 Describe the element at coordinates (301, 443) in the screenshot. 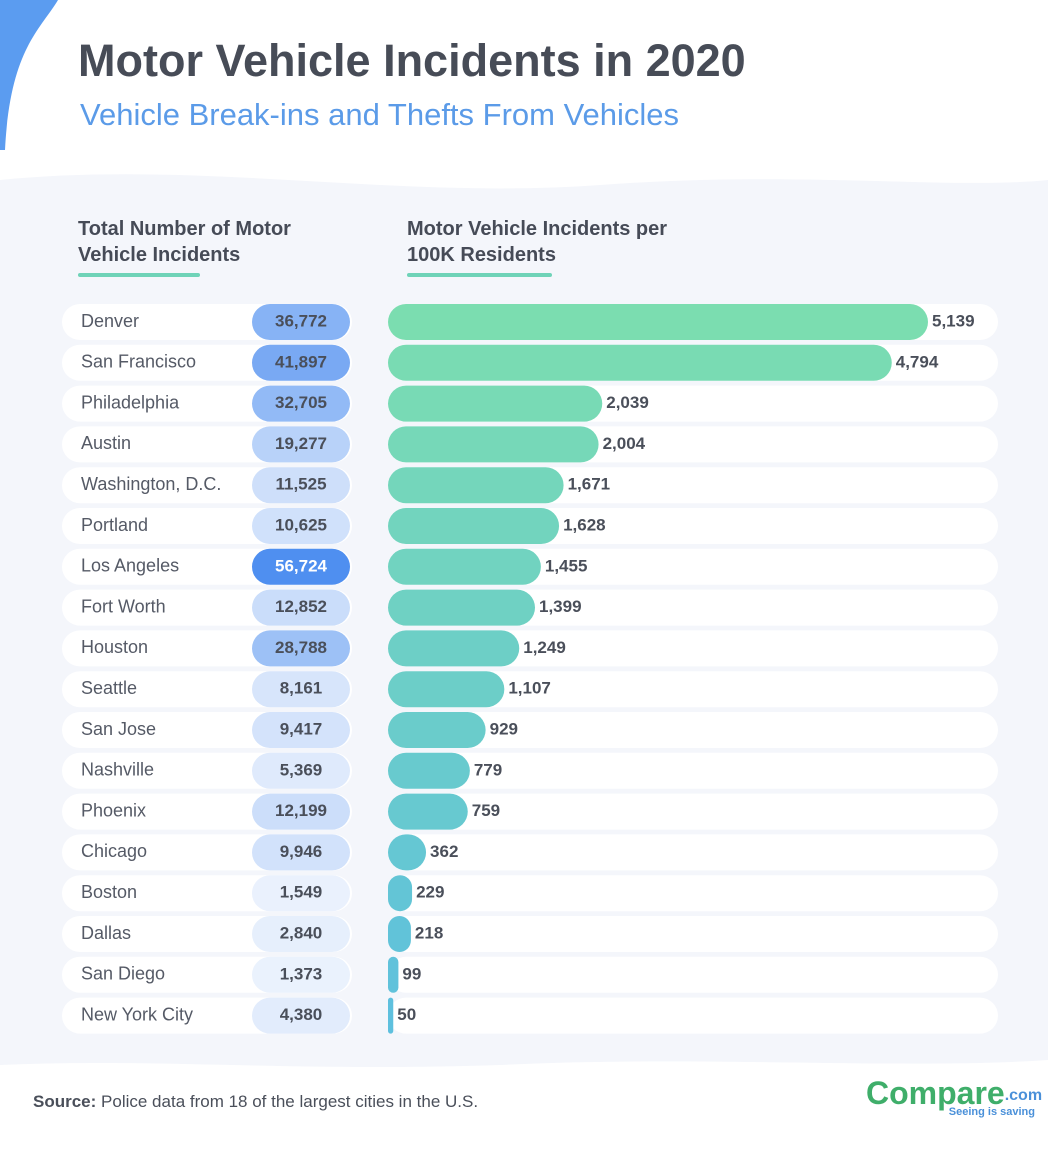

I see `total-label: 19,277` at that location.